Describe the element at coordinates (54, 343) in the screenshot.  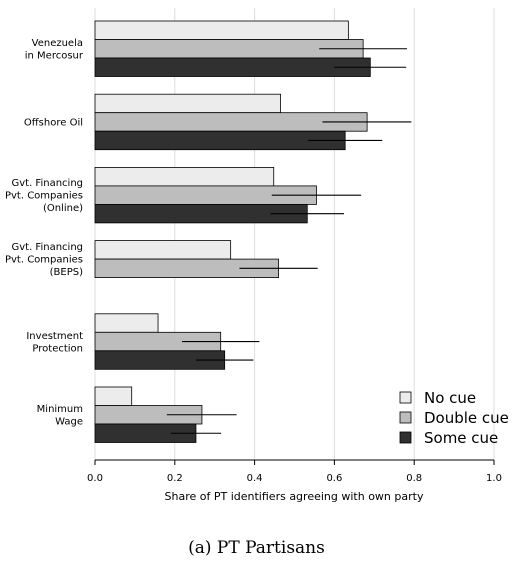
I see `category-label-4: Investment Protection` at that location.